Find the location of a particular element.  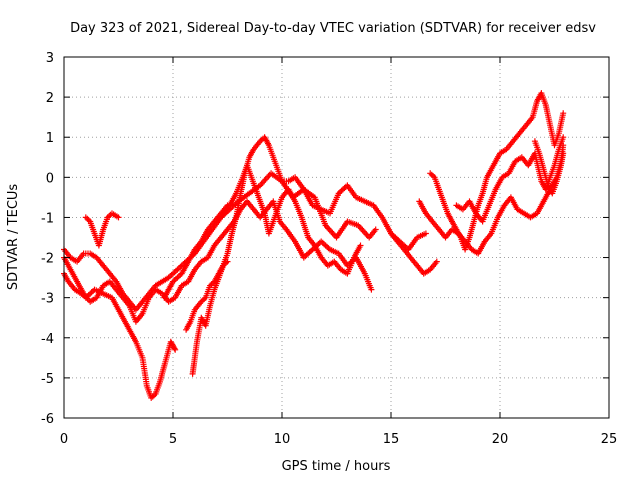

y-tick-label: -3 is located at coordinates (47, 299).